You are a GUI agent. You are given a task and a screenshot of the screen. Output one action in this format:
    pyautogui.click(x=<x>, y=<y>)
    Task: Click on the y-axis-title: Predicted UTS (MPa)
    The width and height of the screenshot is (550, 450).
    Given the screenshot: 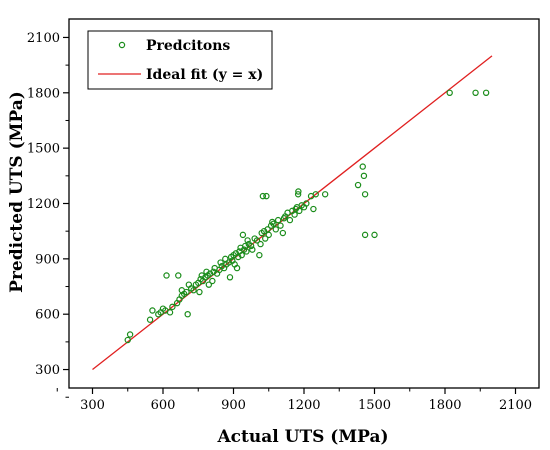 What is the action you would take?
    pyautogui.click(x=17, y=192)
    